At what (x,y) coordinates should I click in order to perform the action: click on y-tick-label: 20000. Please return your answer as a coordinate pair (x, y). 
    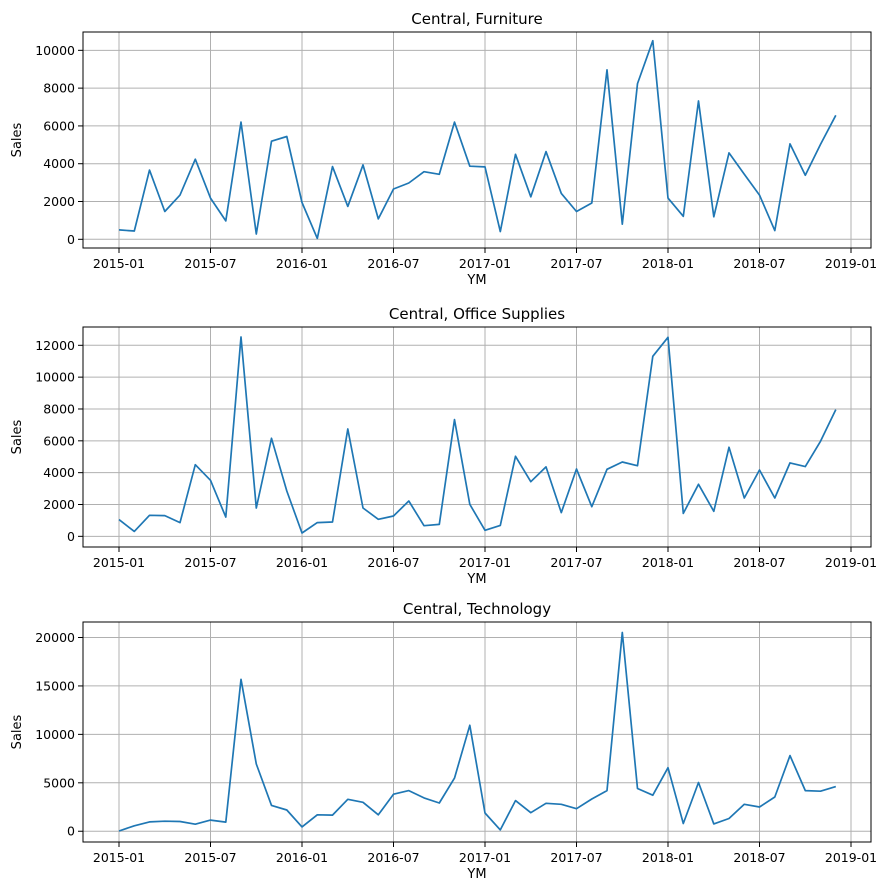
    Looking at the image, I should click on (55, 637).